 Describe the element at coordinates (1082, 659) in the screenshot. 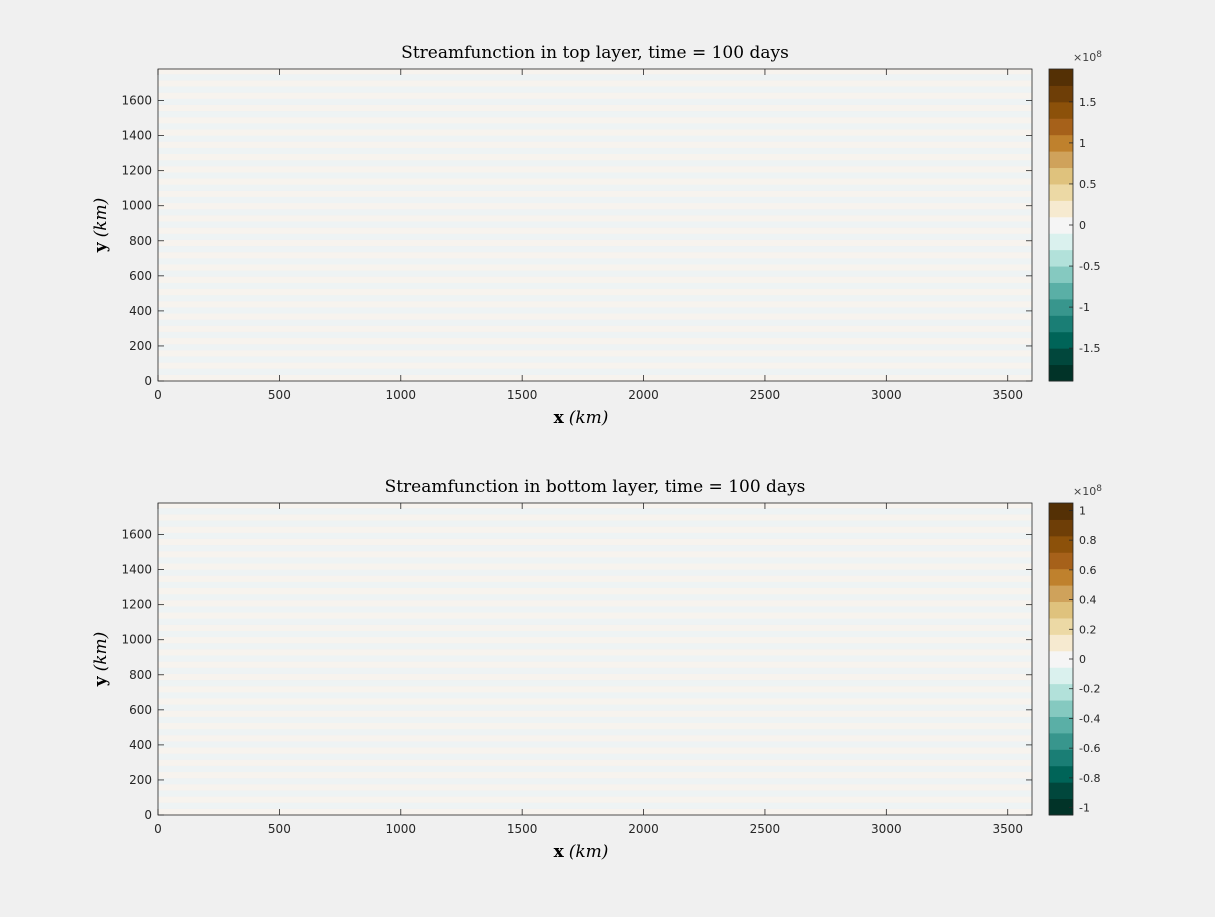

I see `colorbar-tick-label: 0` at that location.